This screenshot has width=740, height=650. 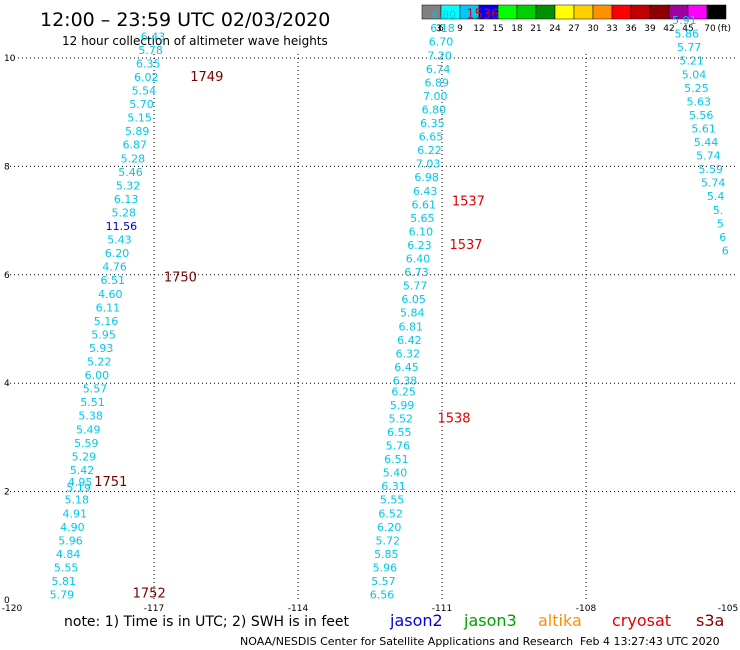 What do you see at coordinates (439, 55) in the screenshot?
I see `wave-height-value: 7.20` at bounding box center [439, 55].